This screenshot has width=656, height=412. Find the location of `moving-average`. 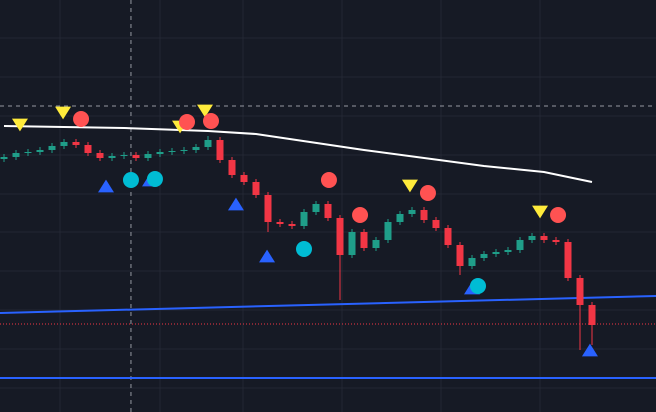

moving-average is located at coordinates (298, 154).